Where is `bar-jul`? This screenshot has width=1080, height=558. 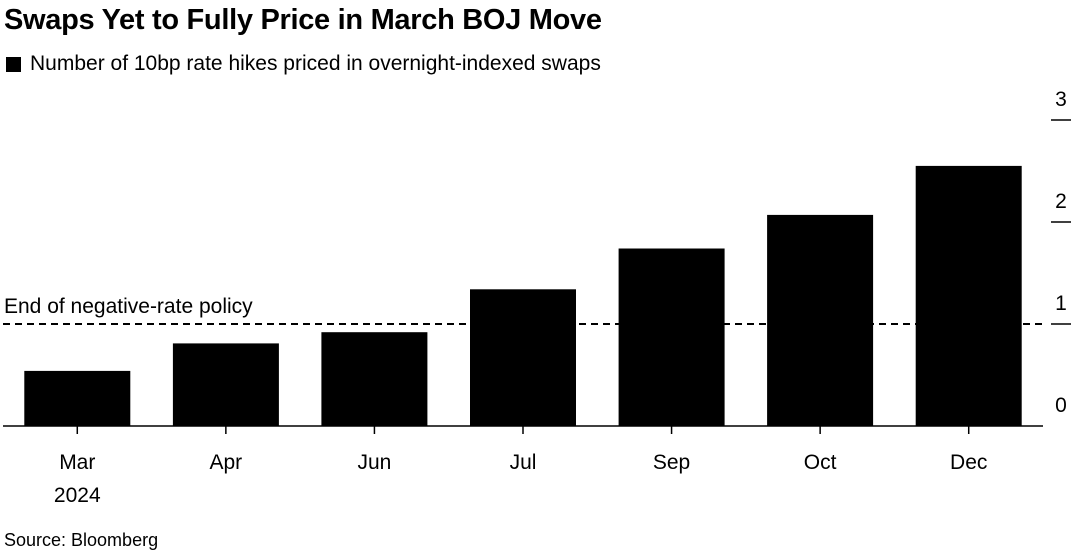
bar-jul is located at coordinates (523, 357).